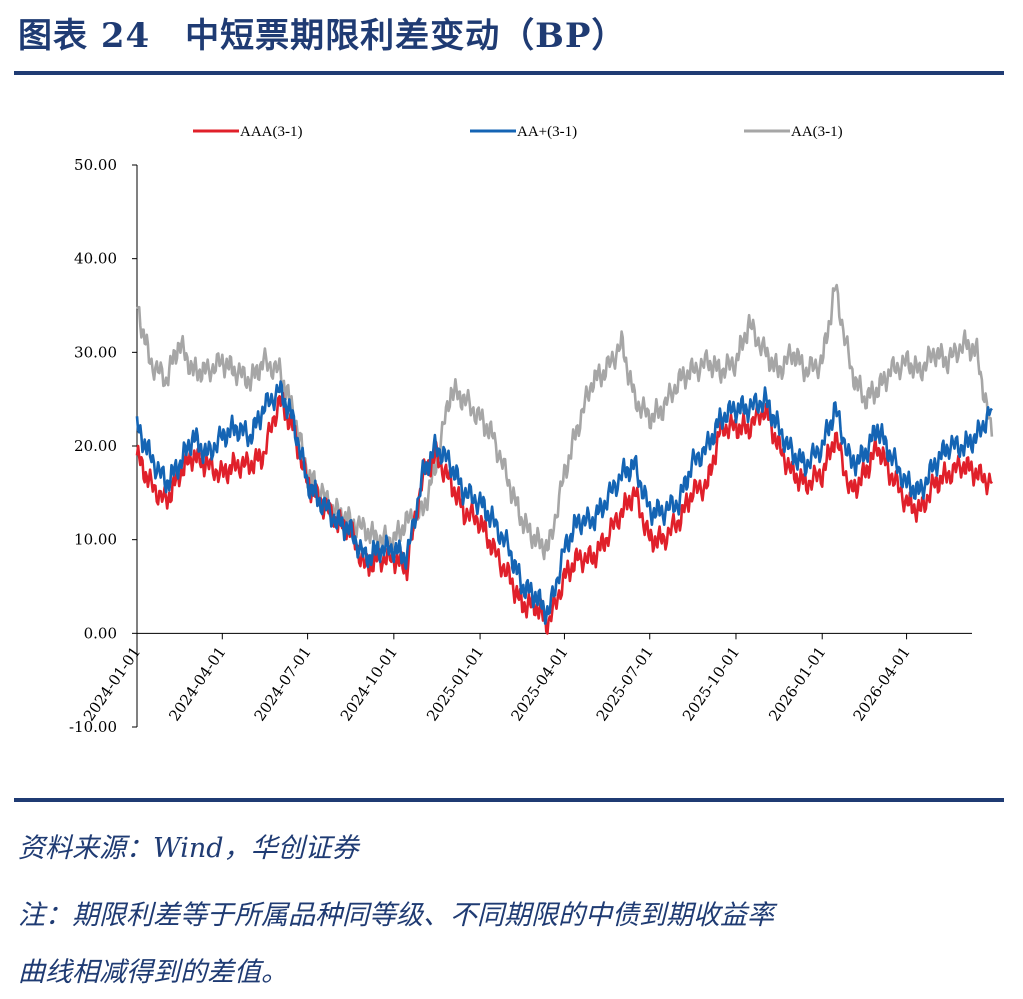 Image resolution: width=1023 pixels, height=999 pixels. I want to click on legend-label: AAA(3-1), so click(271, 132).